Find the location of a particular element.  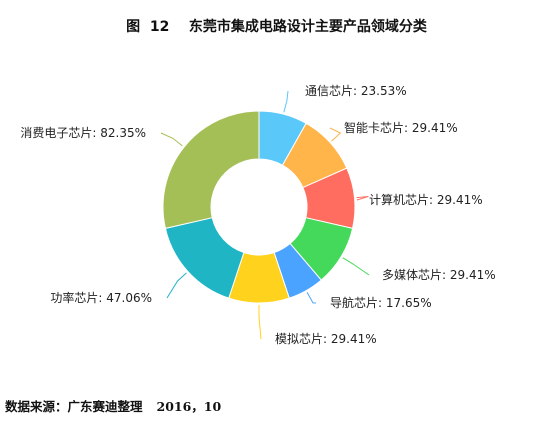

slice-label-4: 多媒体芯片: 29.41% is located at coordinates (439, 275).